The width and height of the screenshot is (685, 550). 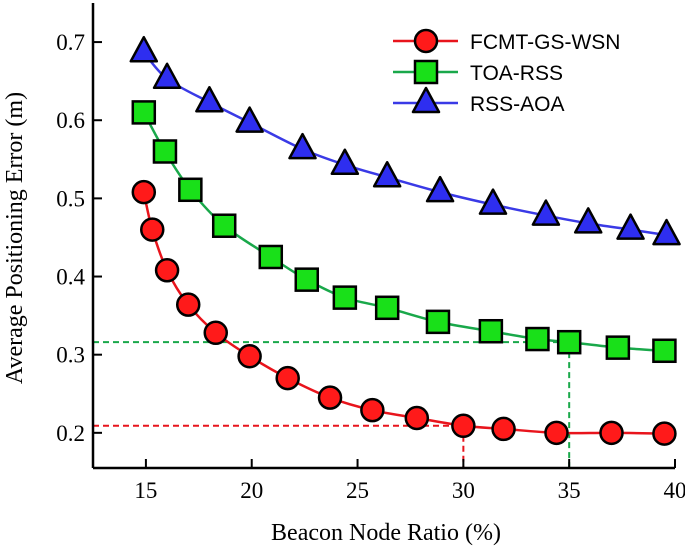 What do you see at coordinates (251, 490) in the screenshot?
I see `x-tick-label: 20` at bounding box center [251, 490].